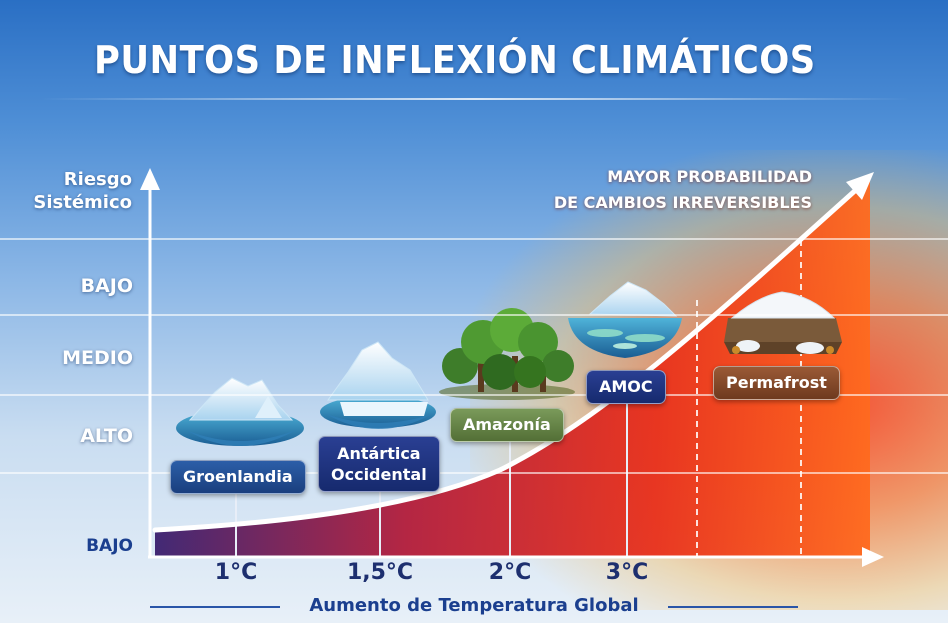 The width and height of the screenshot is (948, 623). I want to click on y-level-label: MEDIO, so click(97, 358).